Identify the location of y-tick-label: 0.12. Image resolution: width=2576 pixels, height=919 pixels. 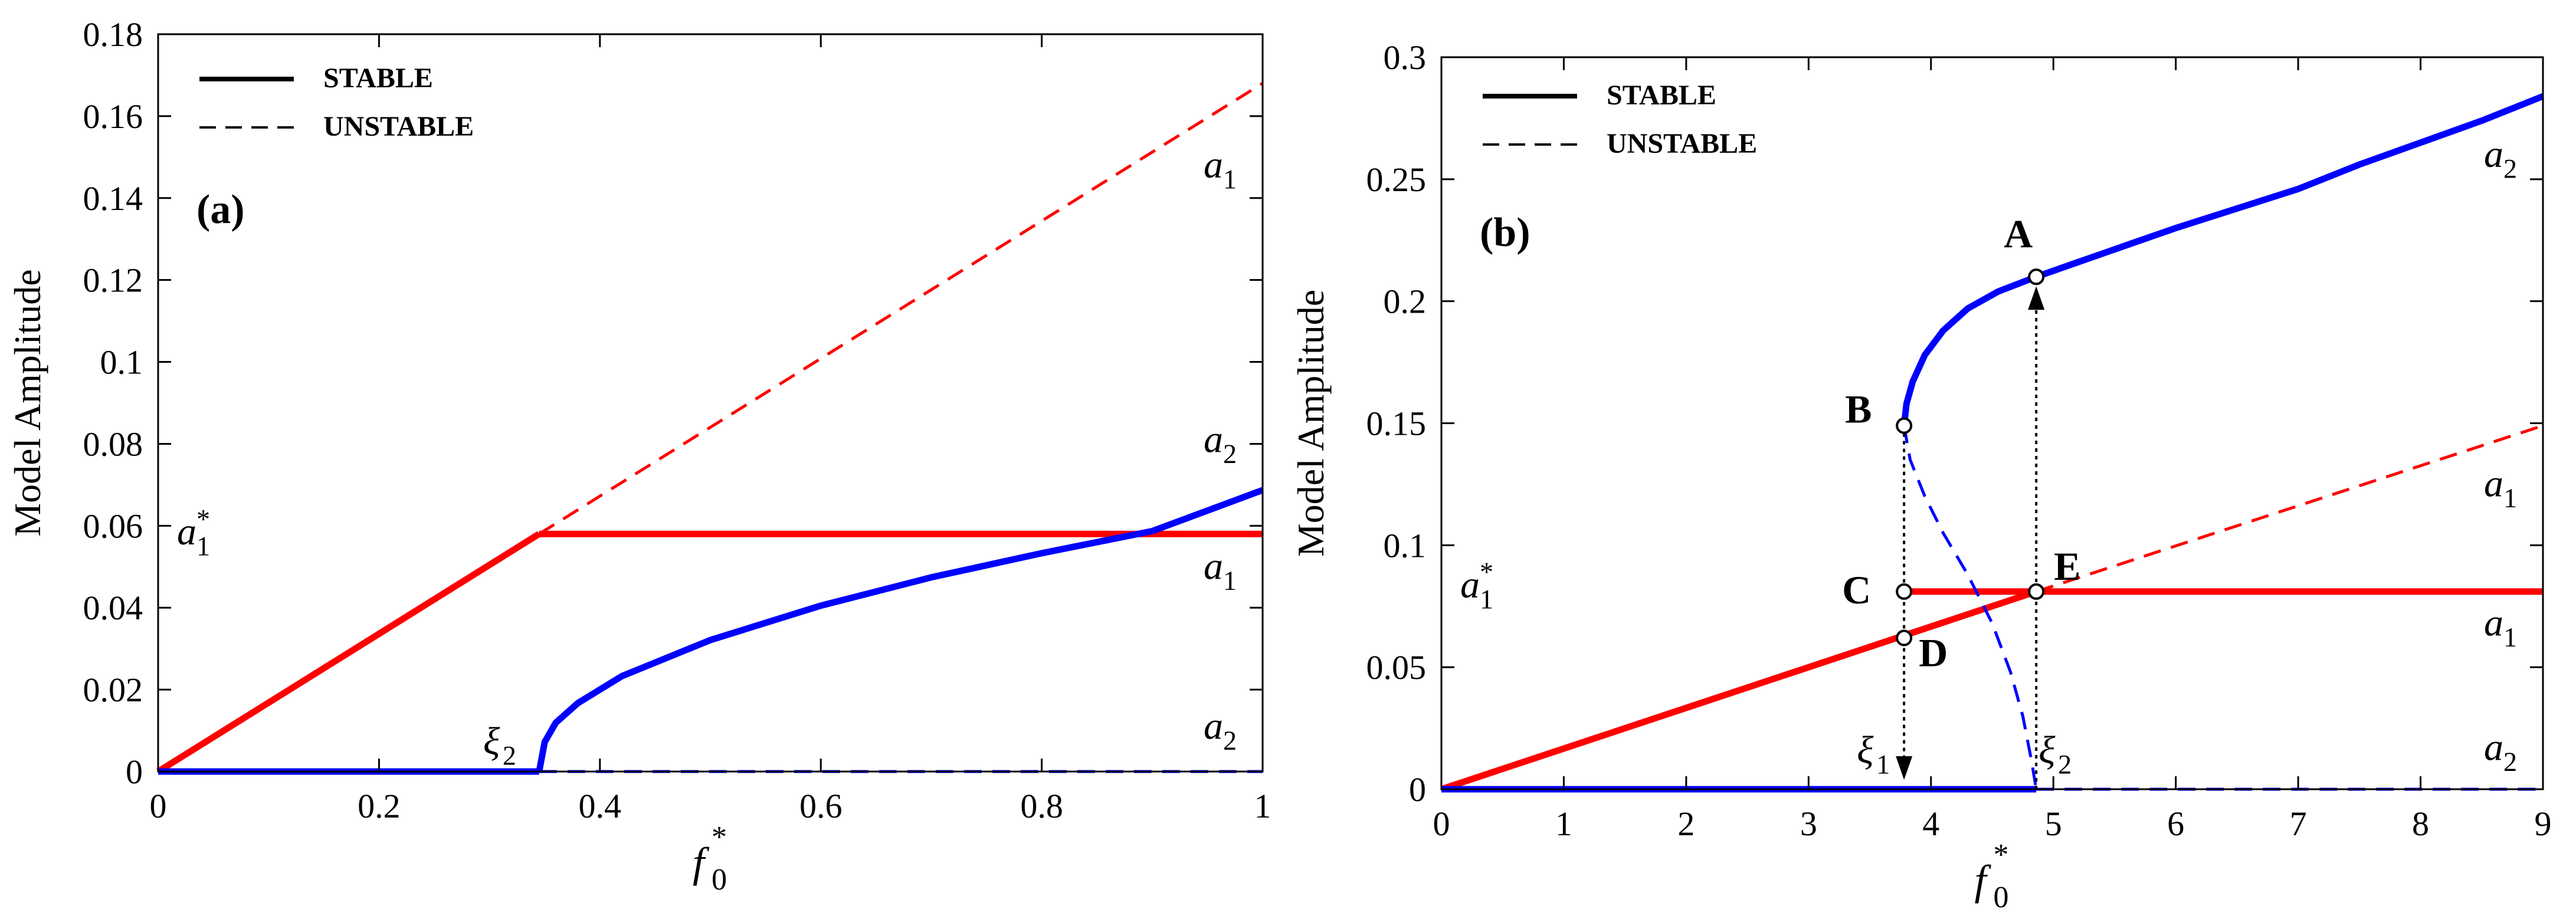
(113, 280).